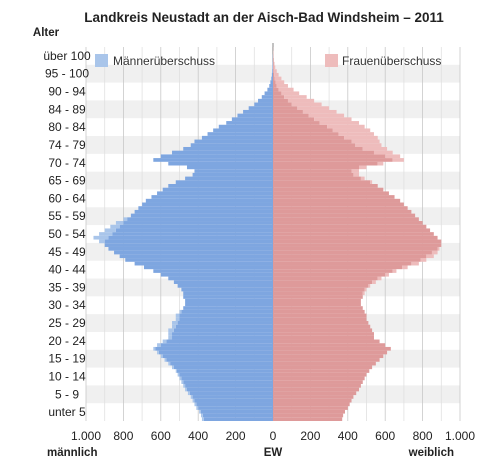 This screenshot has height=467, width=500. I want to click on age-label: 74 - 79, so click(67, 145).